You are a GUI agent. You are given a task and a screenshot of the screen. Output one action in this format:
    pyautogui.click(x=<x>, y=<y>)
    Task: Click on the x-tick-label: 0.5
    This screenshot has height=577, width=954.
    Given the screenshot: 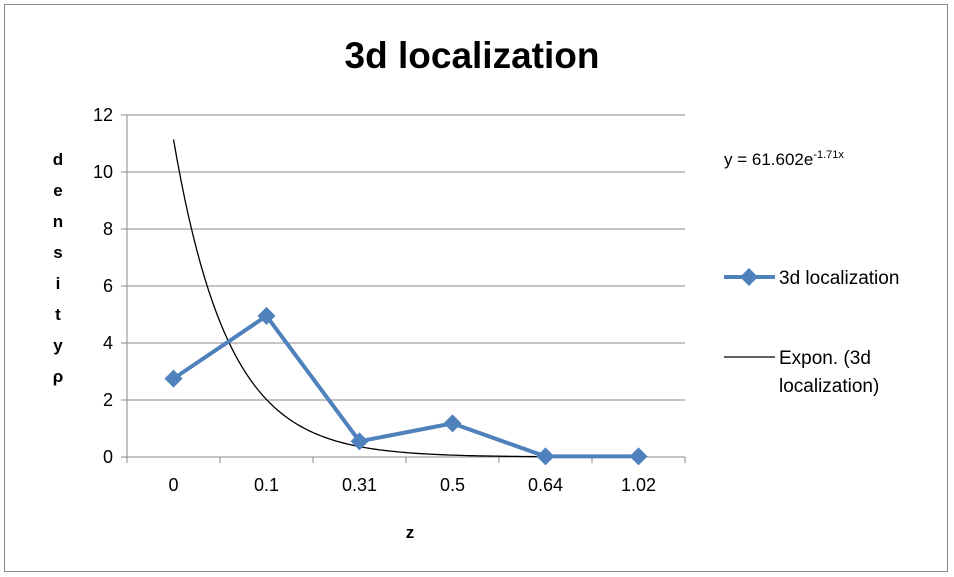 What is the action you would take?
    pyautogui.click(x=452, y=485)
    